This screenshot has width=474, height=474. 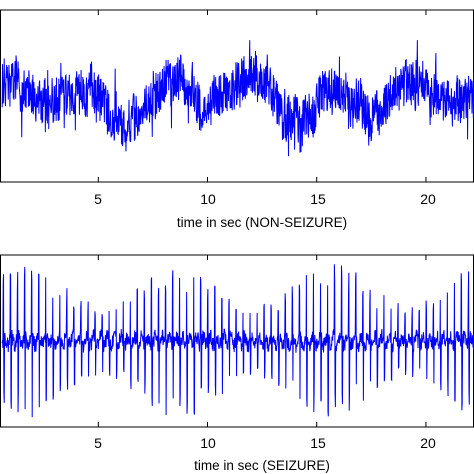 I want to click on bottom-x-axis-label: time in sec (SEIZURE), so click(x=262, y=465).